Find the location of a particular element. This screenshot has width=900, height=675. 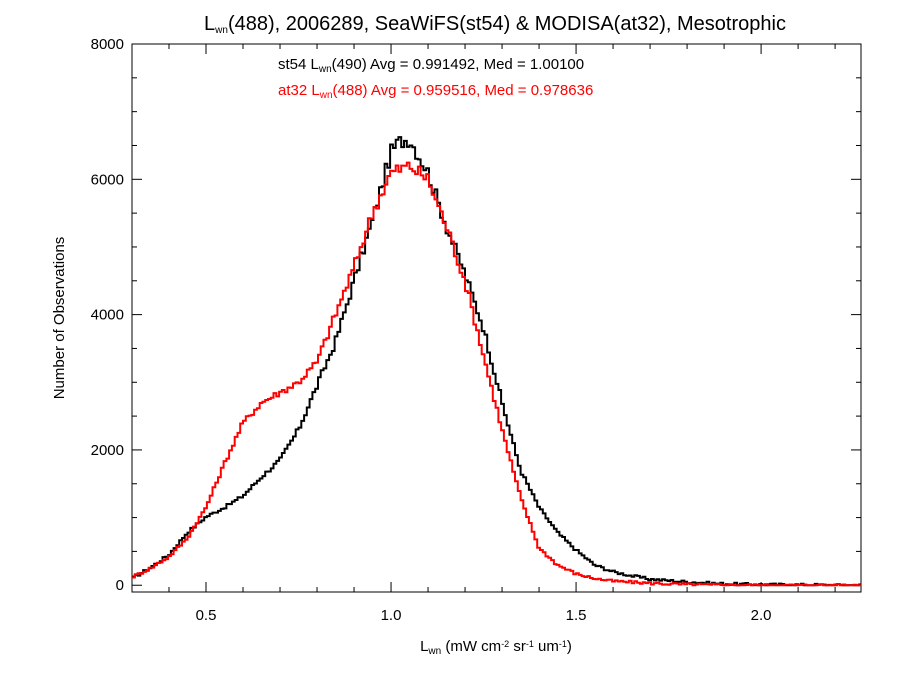

y-tick-label: 2000 is located at coordinates (107, 450).